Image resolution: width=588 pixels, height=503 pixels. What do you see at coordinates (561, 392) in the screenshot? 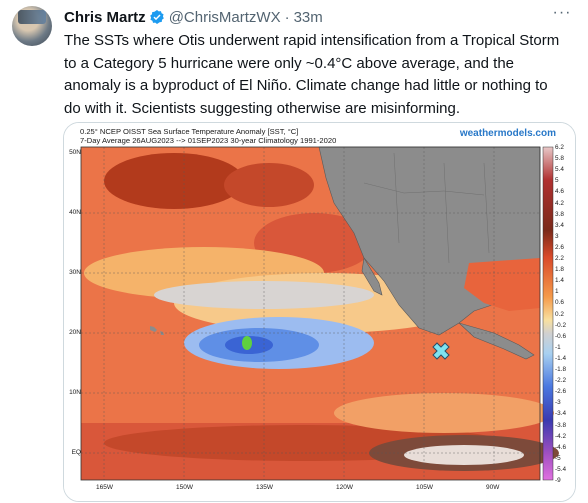
I see `colorbar-label: -2.6` at bounding box center [561, 392].